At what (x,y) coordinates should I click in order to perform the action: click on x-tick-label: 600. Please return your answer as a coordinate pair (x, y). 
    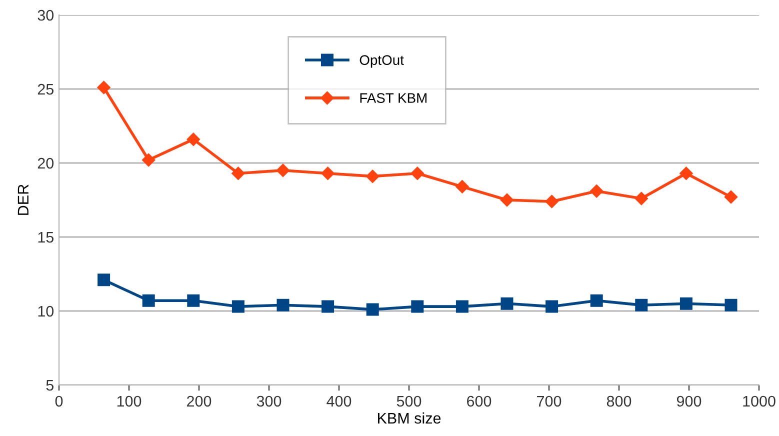
    Looking at the image, I should click on (479, 401).